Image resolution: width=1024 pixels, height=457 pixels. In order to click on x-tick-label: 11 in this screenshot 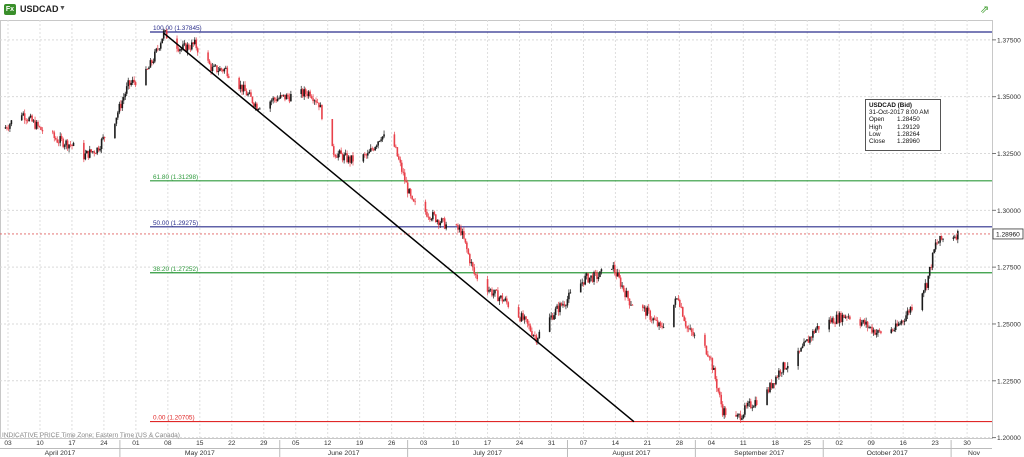, I will do `click(743, 443)`.